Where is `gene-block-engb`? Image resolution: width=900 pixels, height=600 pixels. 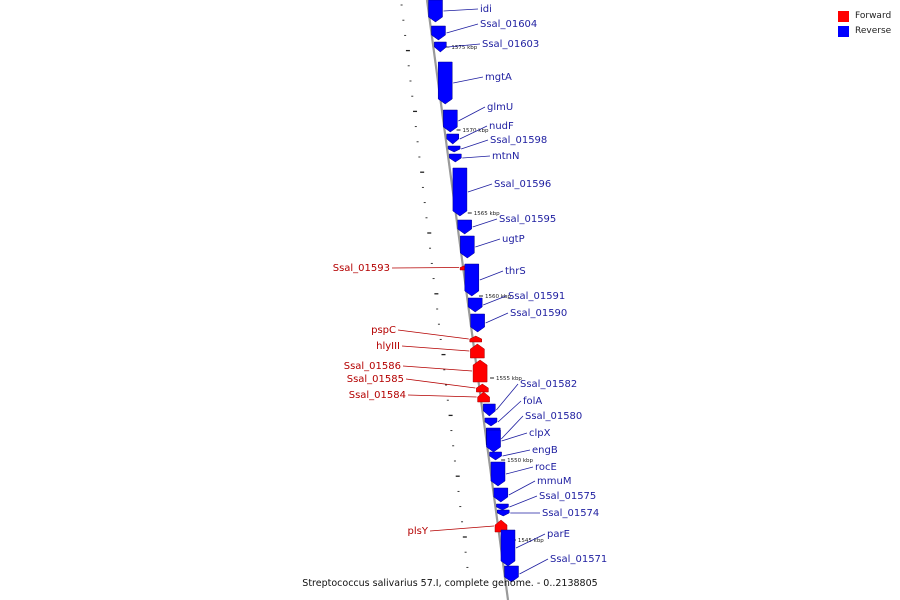 gene-block-engb is located at coordinates (495, 456).